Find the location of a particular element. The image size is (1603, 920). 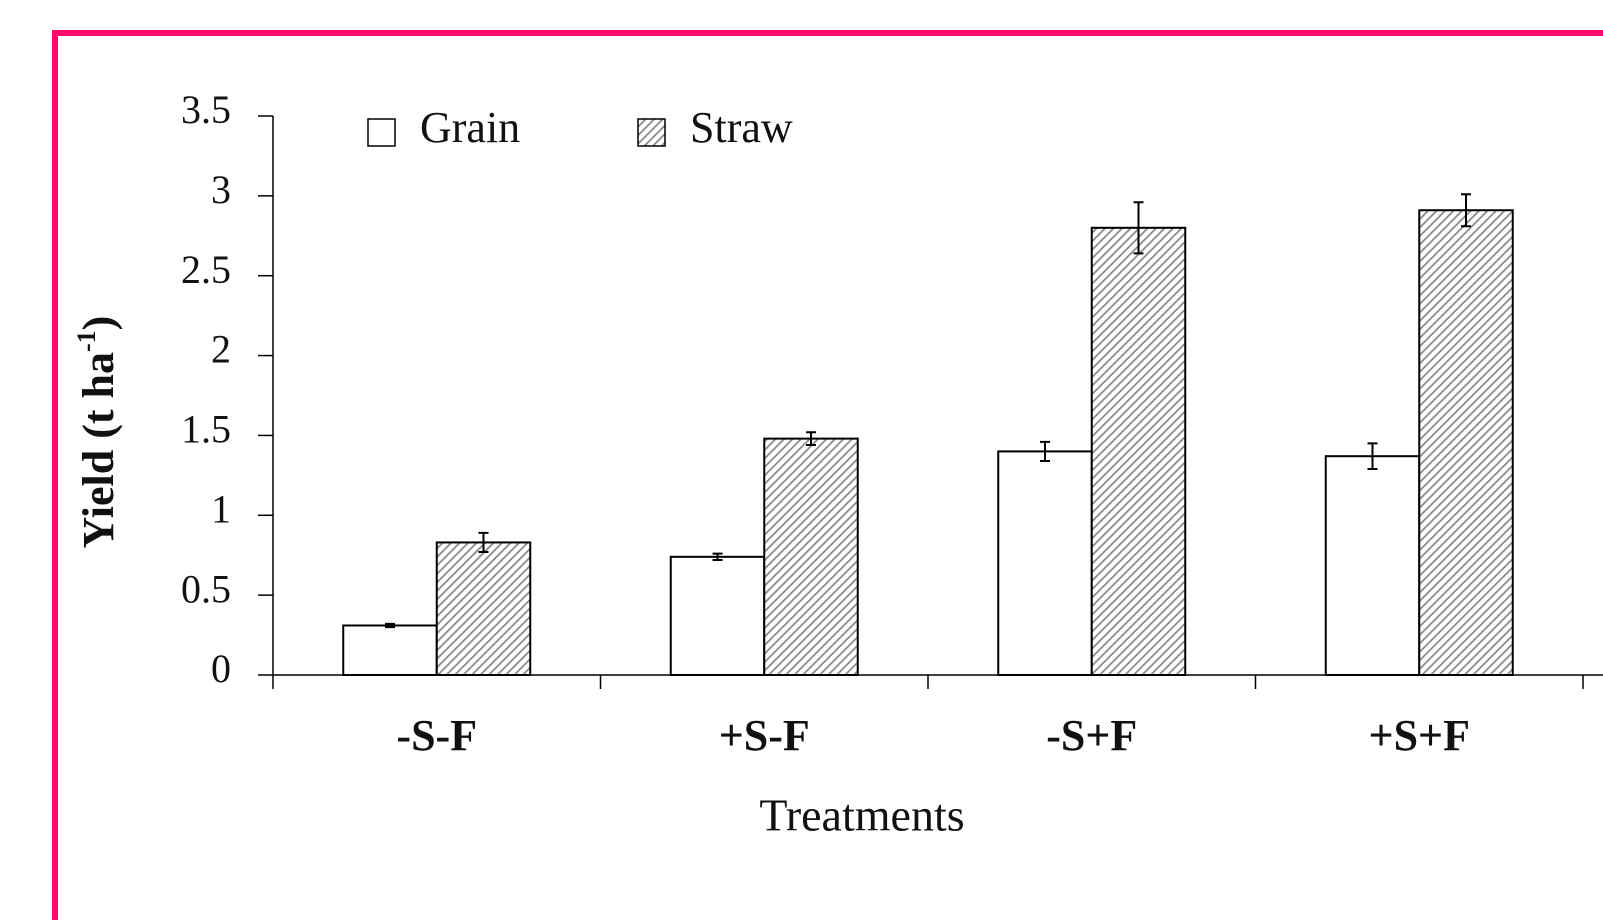

x-tick-label: -S+F is located at coordinates (1091, 735).